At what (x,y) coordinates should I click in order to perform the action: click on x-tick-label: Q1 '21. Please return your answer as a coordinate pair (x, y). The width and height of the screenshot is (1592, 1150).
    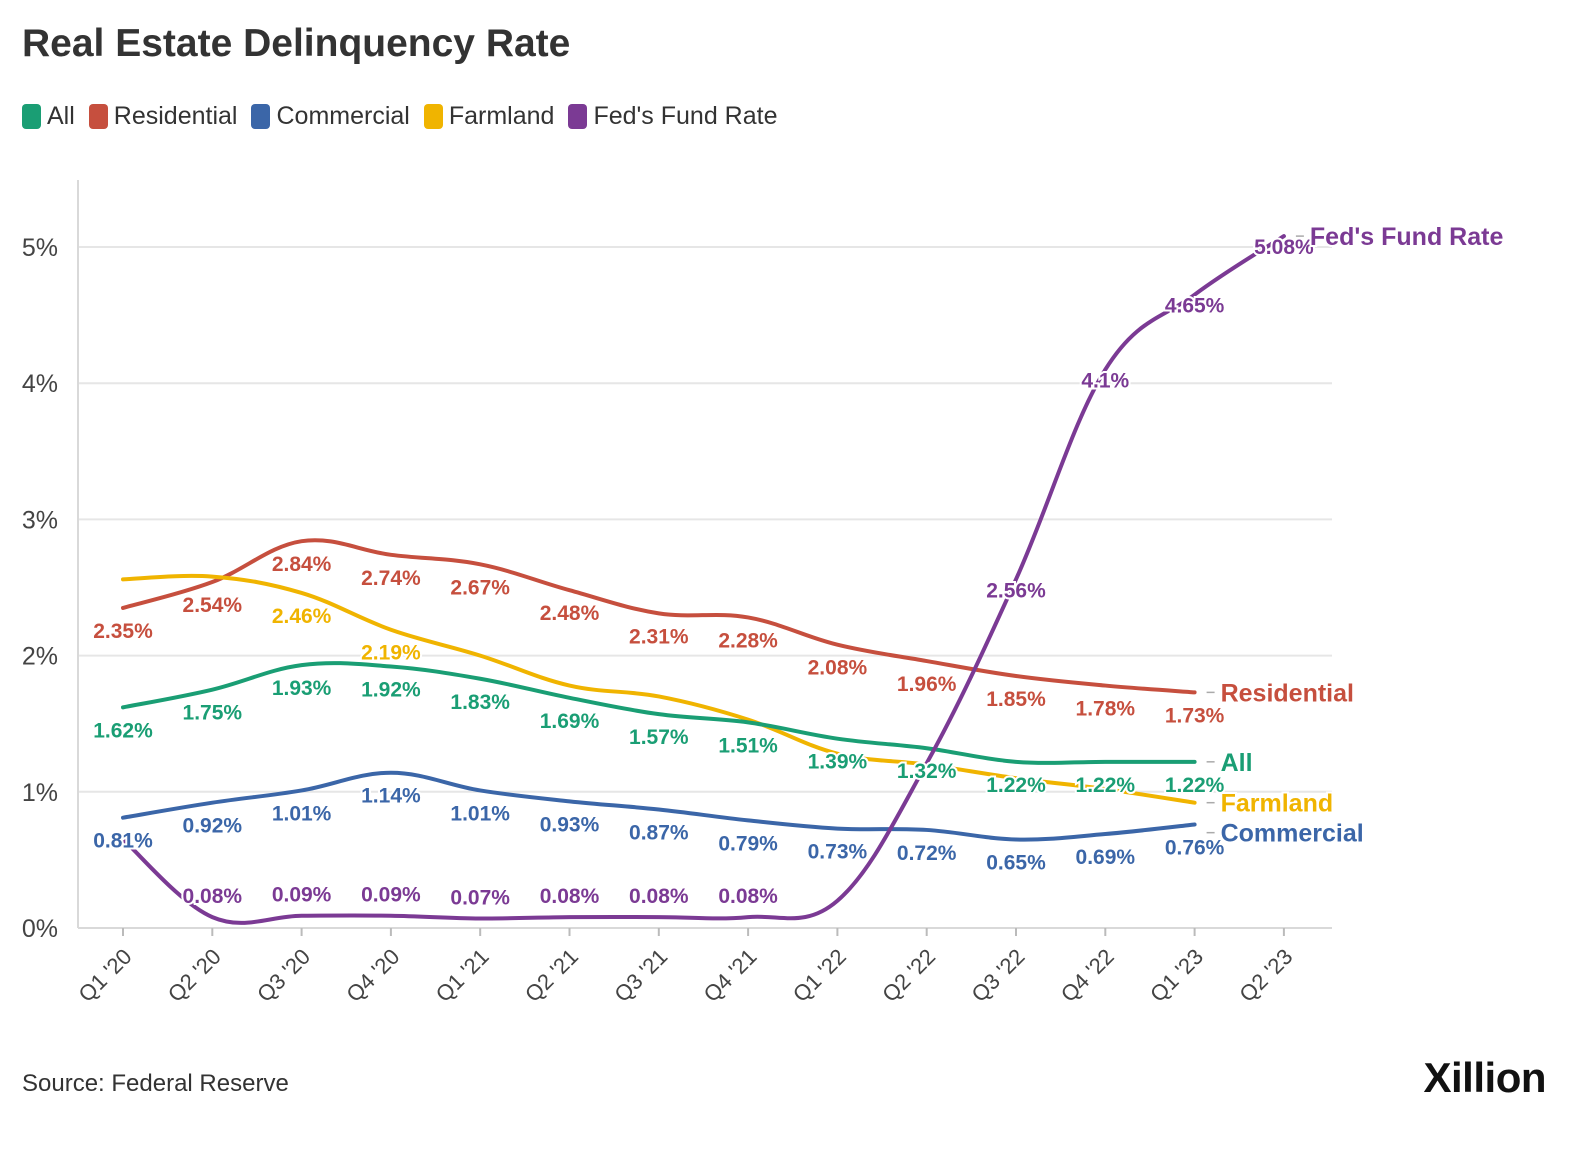
    Looking at the image, I should click on (462, 975).